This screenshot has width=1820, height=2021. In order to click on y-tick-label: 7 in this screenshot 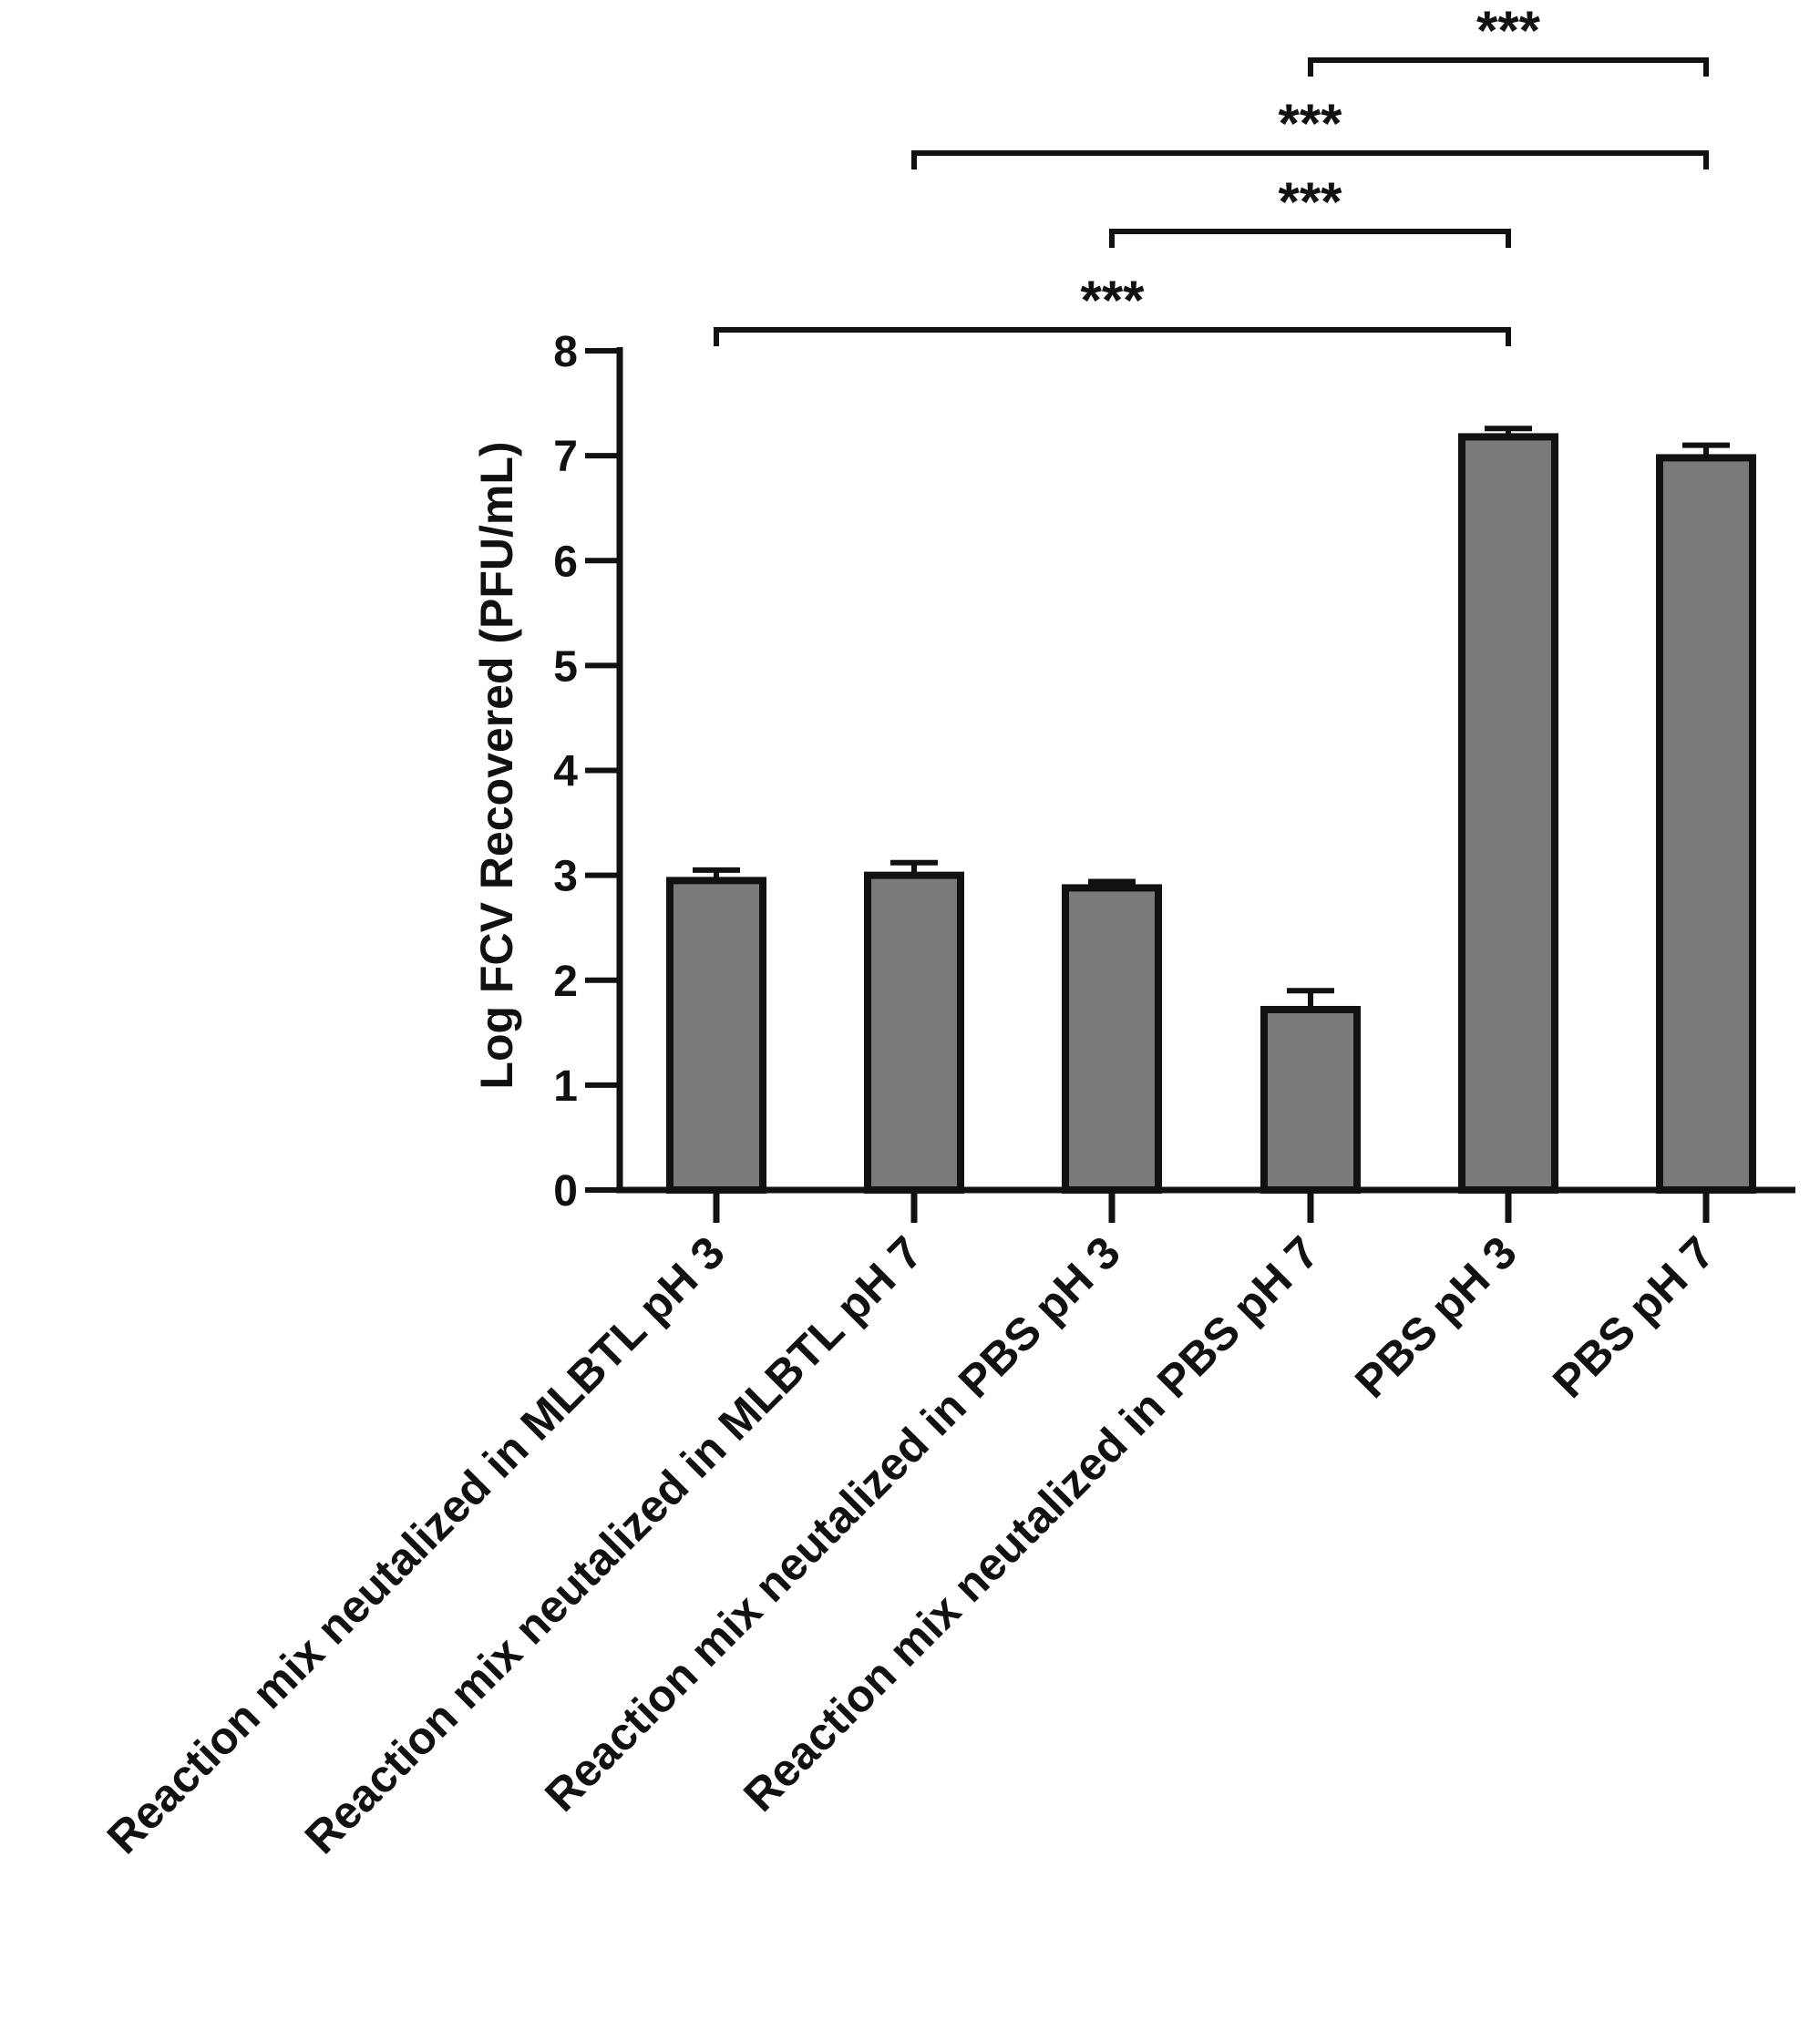, I will do `click(565, 457)`.